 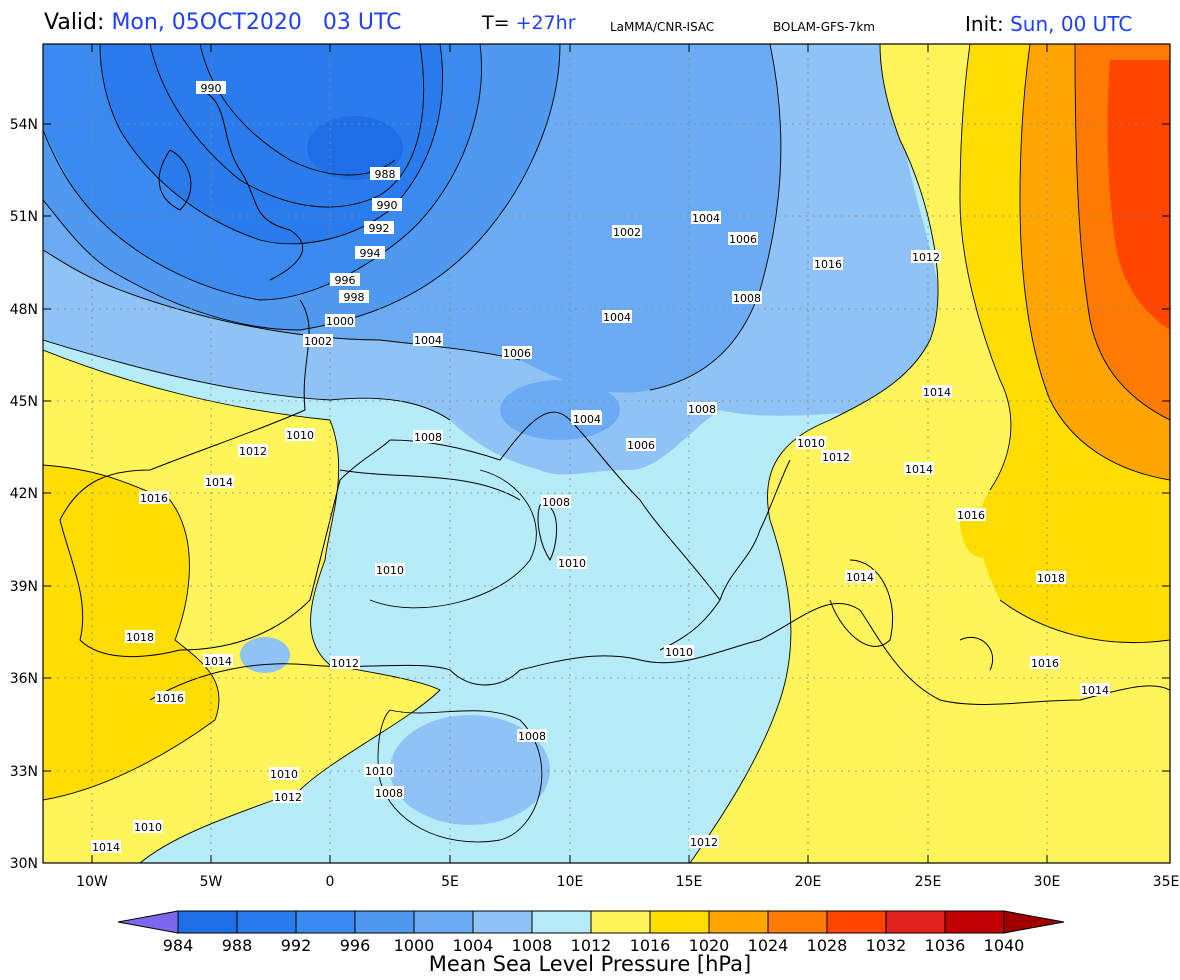 I want to click on colorbar-cells, so click(x=591, y=922).